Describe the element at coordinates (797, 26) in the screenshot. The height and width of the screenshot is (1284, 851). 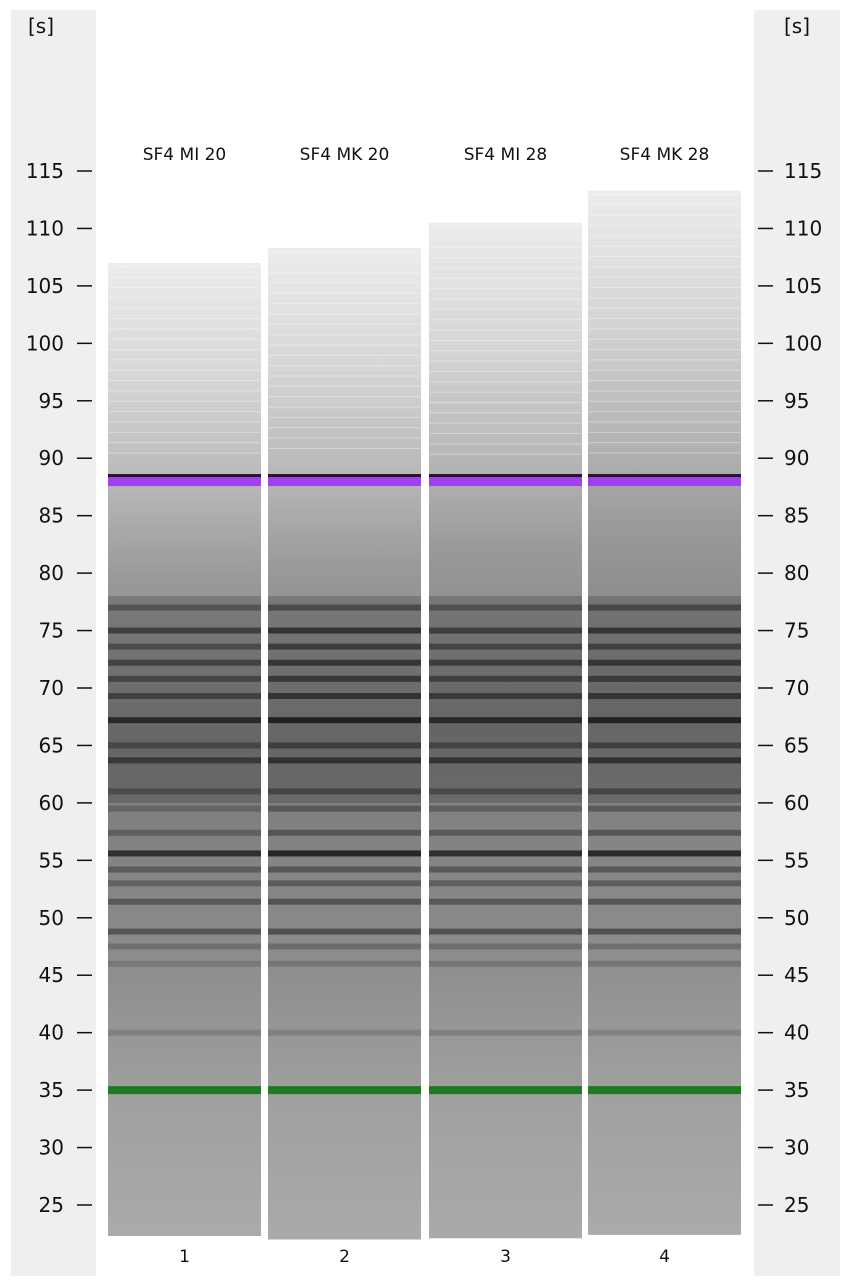
I see `right-axis-unit-label: [s]` at that location.